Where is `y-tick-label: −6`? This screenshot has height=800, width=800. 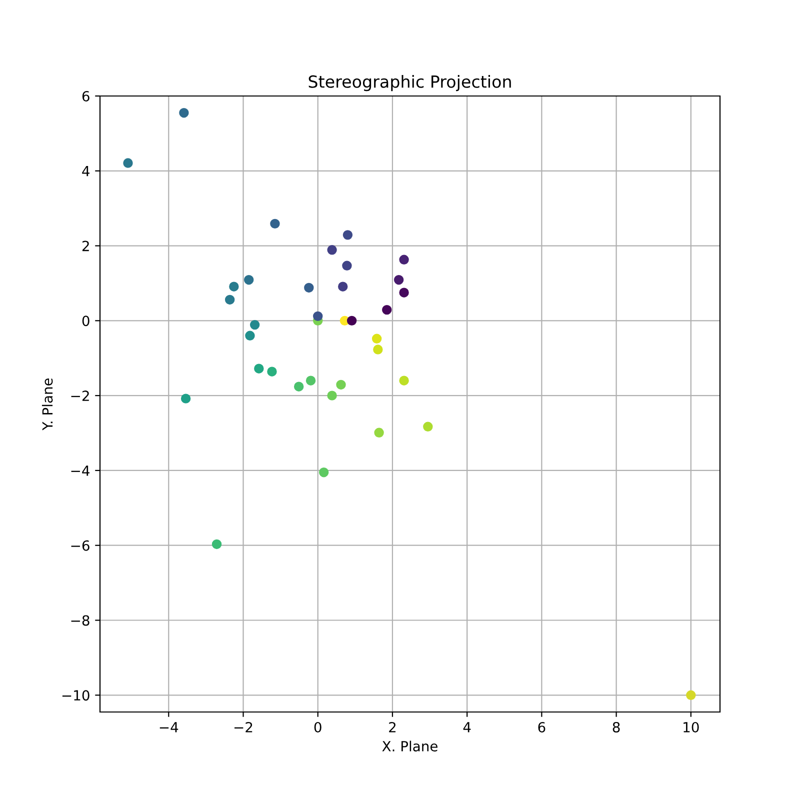 y-tick-label: −6 is located at coordinates (80, 545).